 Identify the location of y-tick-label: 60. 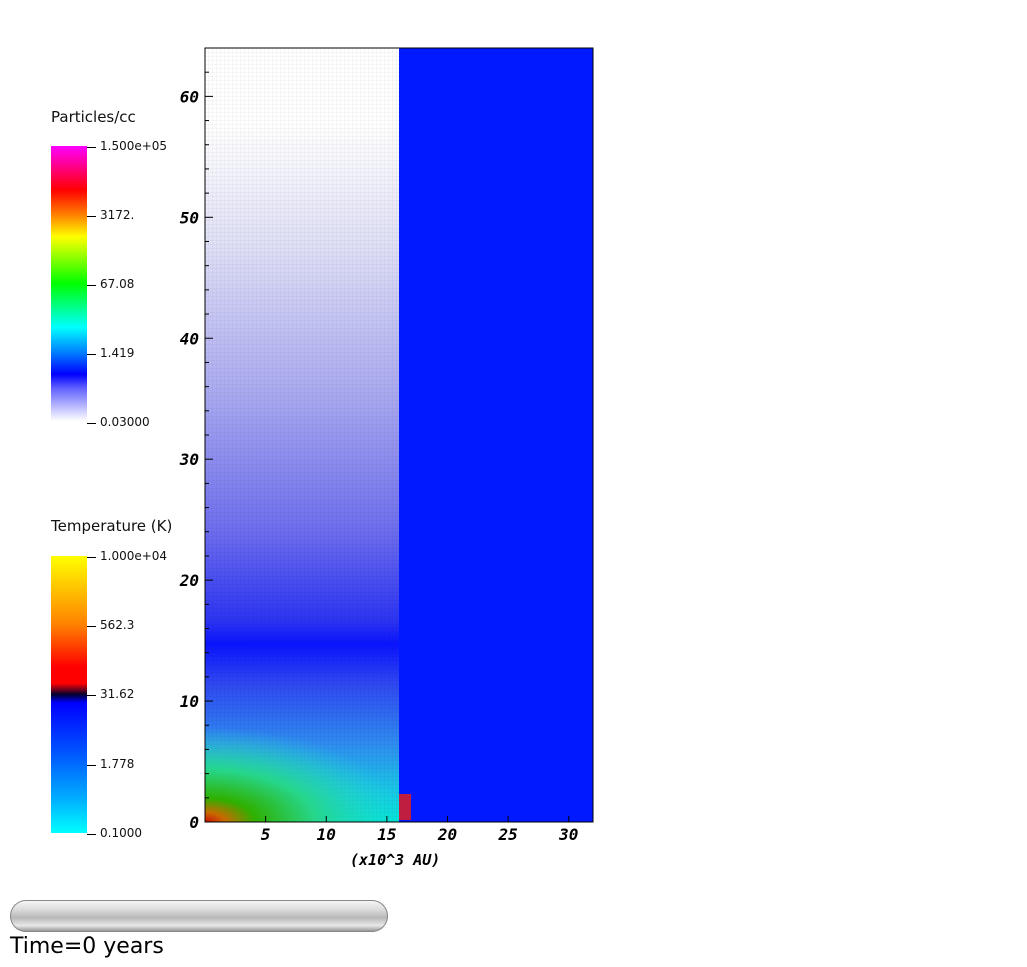
(189, 96).